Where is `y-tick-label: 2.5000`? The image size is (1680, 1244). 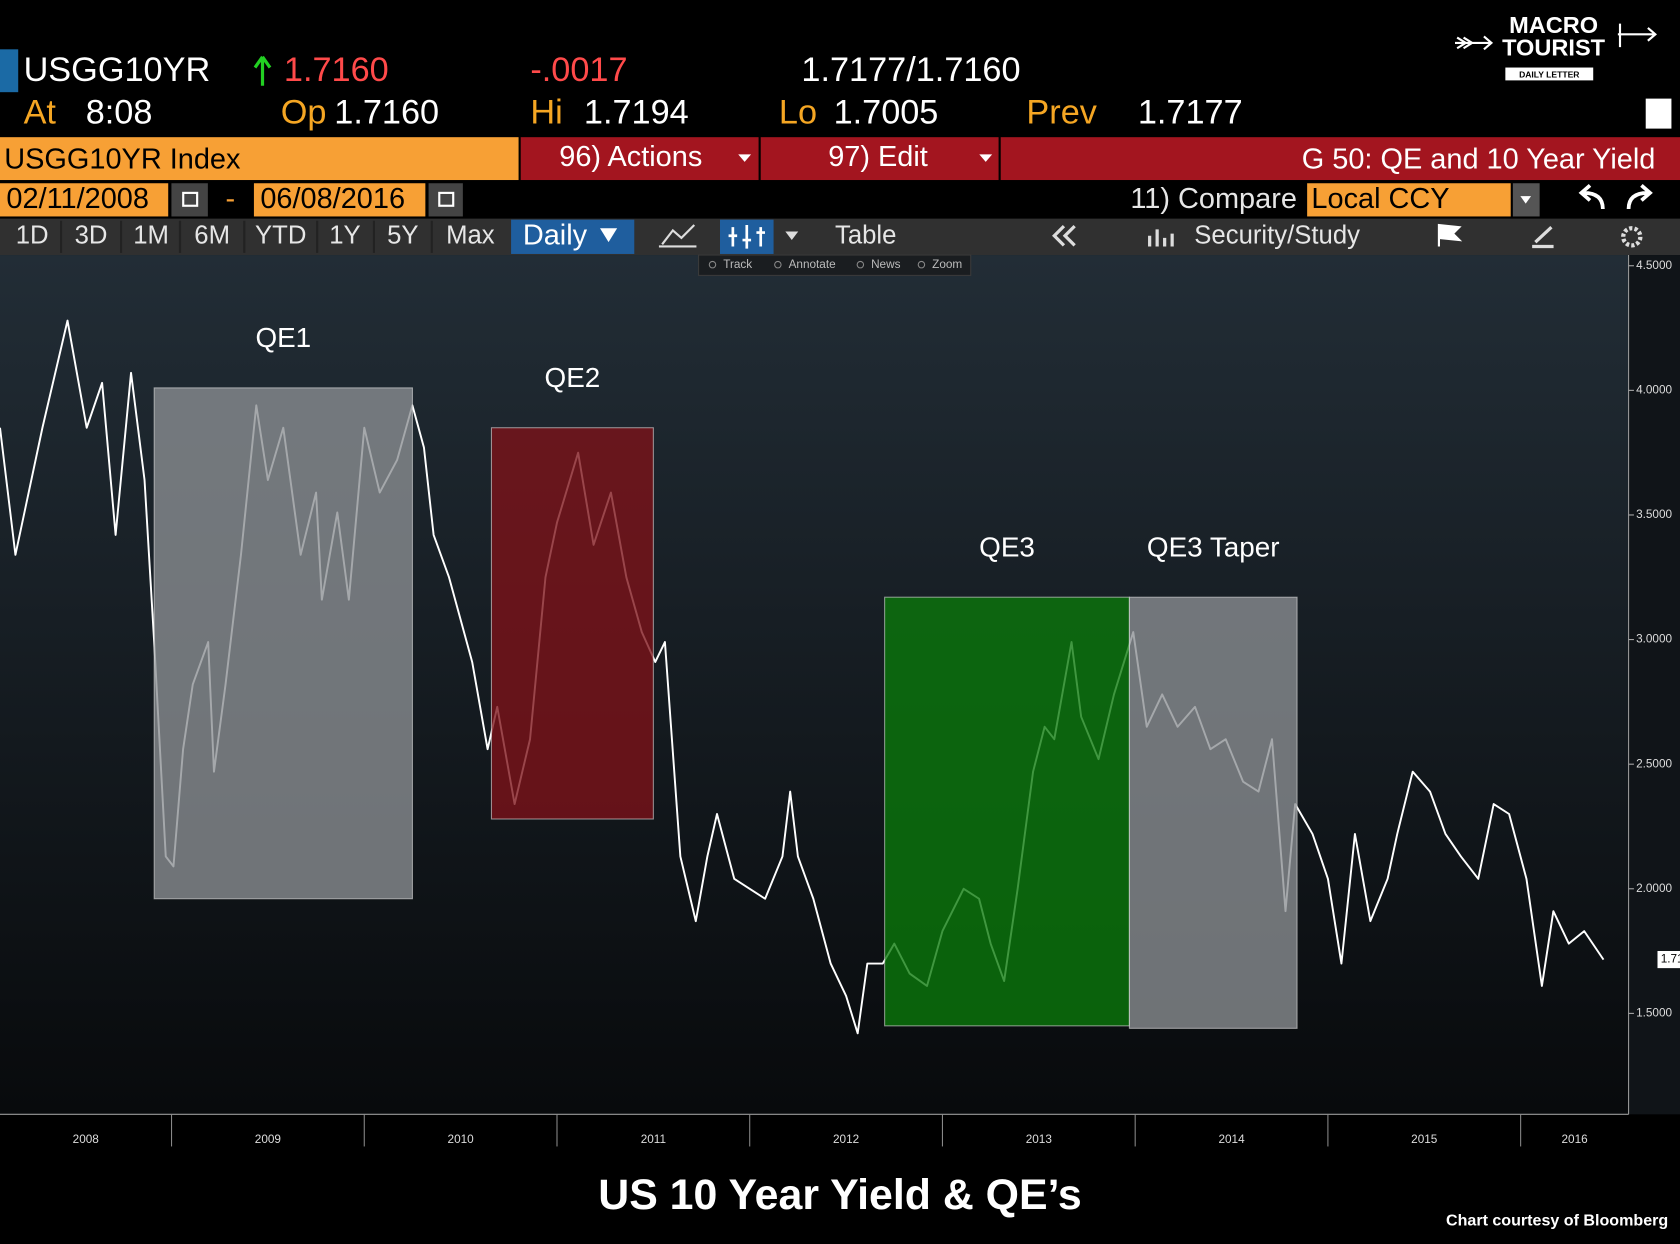
y-tick-label: 2.5000 is located at coordinates (1654, 763).